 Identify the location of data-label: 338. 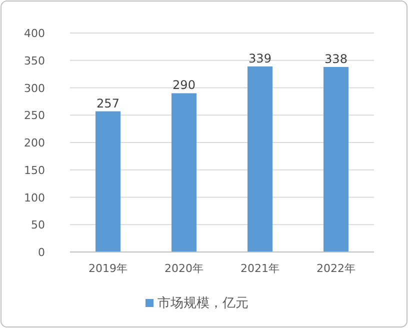
(336, 59).